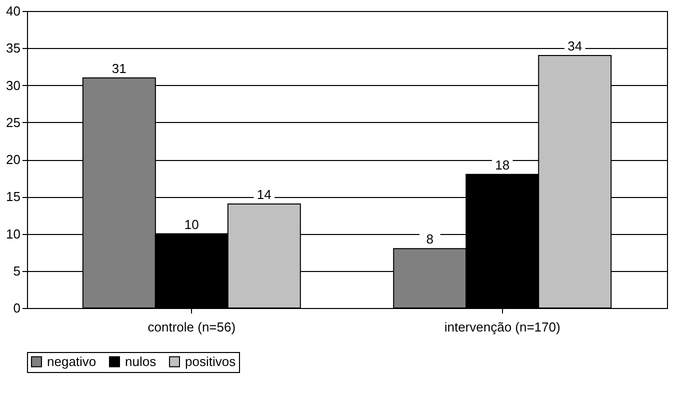 This screenshot has height=403, width=697. What do you see at coordinates (13, 196) in the screenshot?
I see `y-tick-label: 15` at bounding box center [13, 196].